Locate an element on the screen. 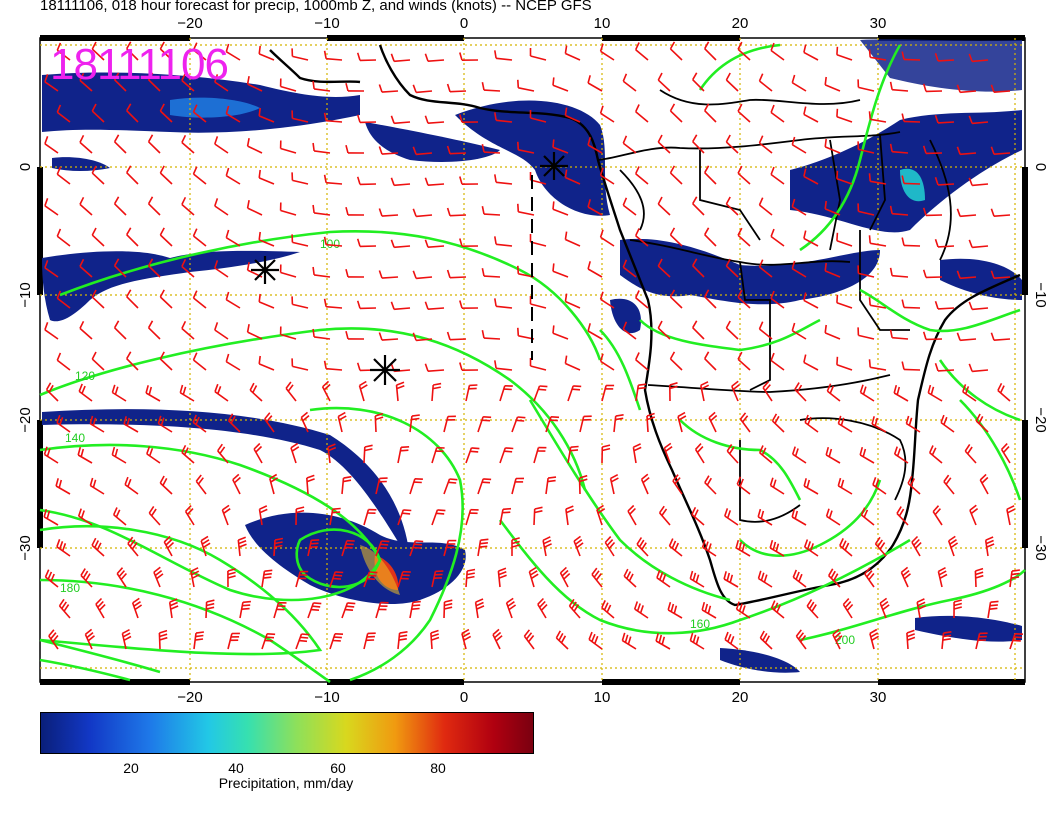  contour-label-100: 100 is located at coordinates (330, 244).